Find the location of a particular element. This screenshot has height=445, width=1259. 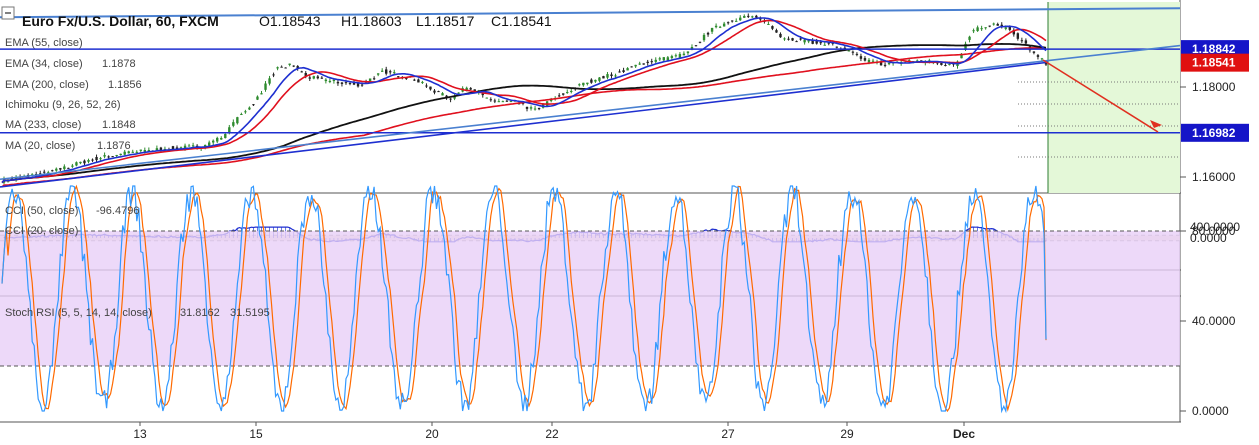

cci-second-label: CCI (20, close) is located at coordinates (41, 231).